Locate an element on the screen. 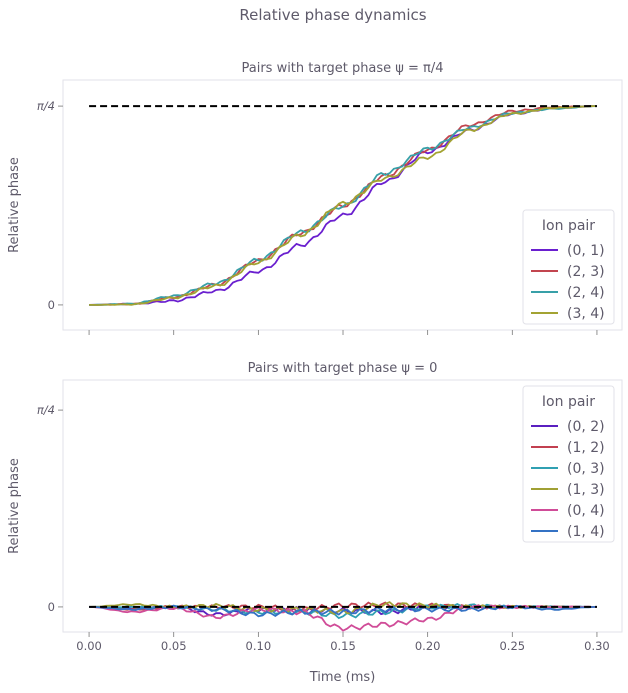  legend: Ion pair (0, 1) (2, 3) (2, 4) (3, 4) is located at coordinates (568, 267).